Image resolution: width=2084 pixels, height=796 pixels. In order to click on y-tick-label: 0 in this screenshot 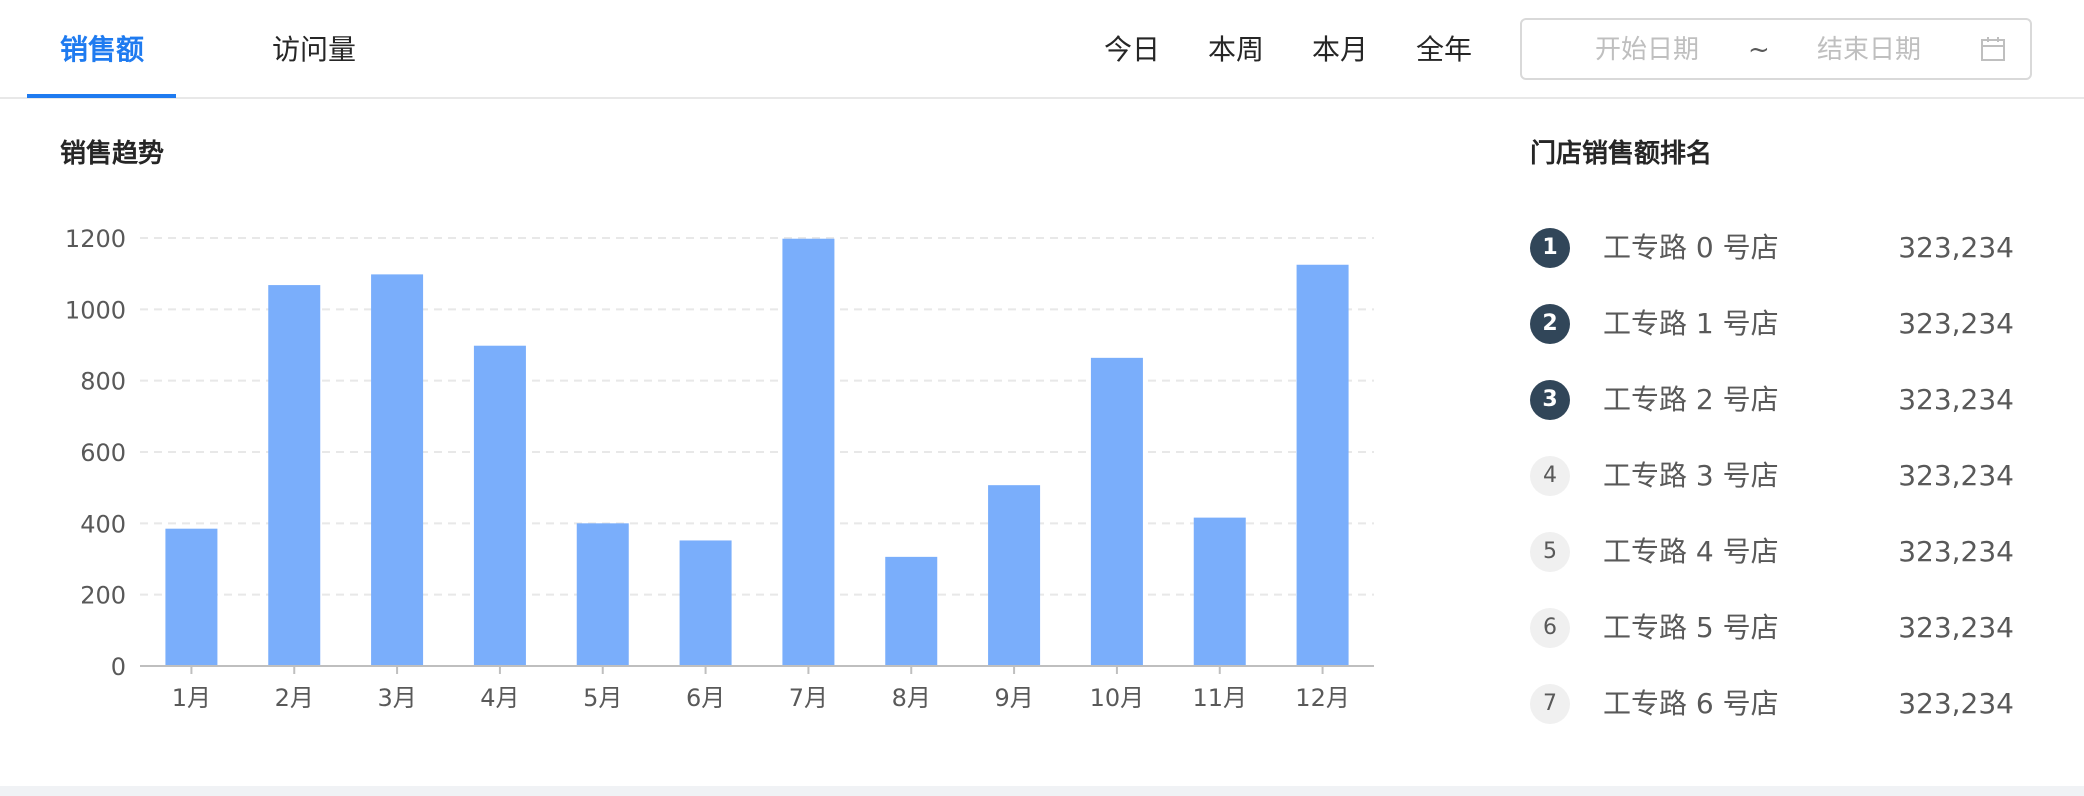, I will do `click(118, 667)`.